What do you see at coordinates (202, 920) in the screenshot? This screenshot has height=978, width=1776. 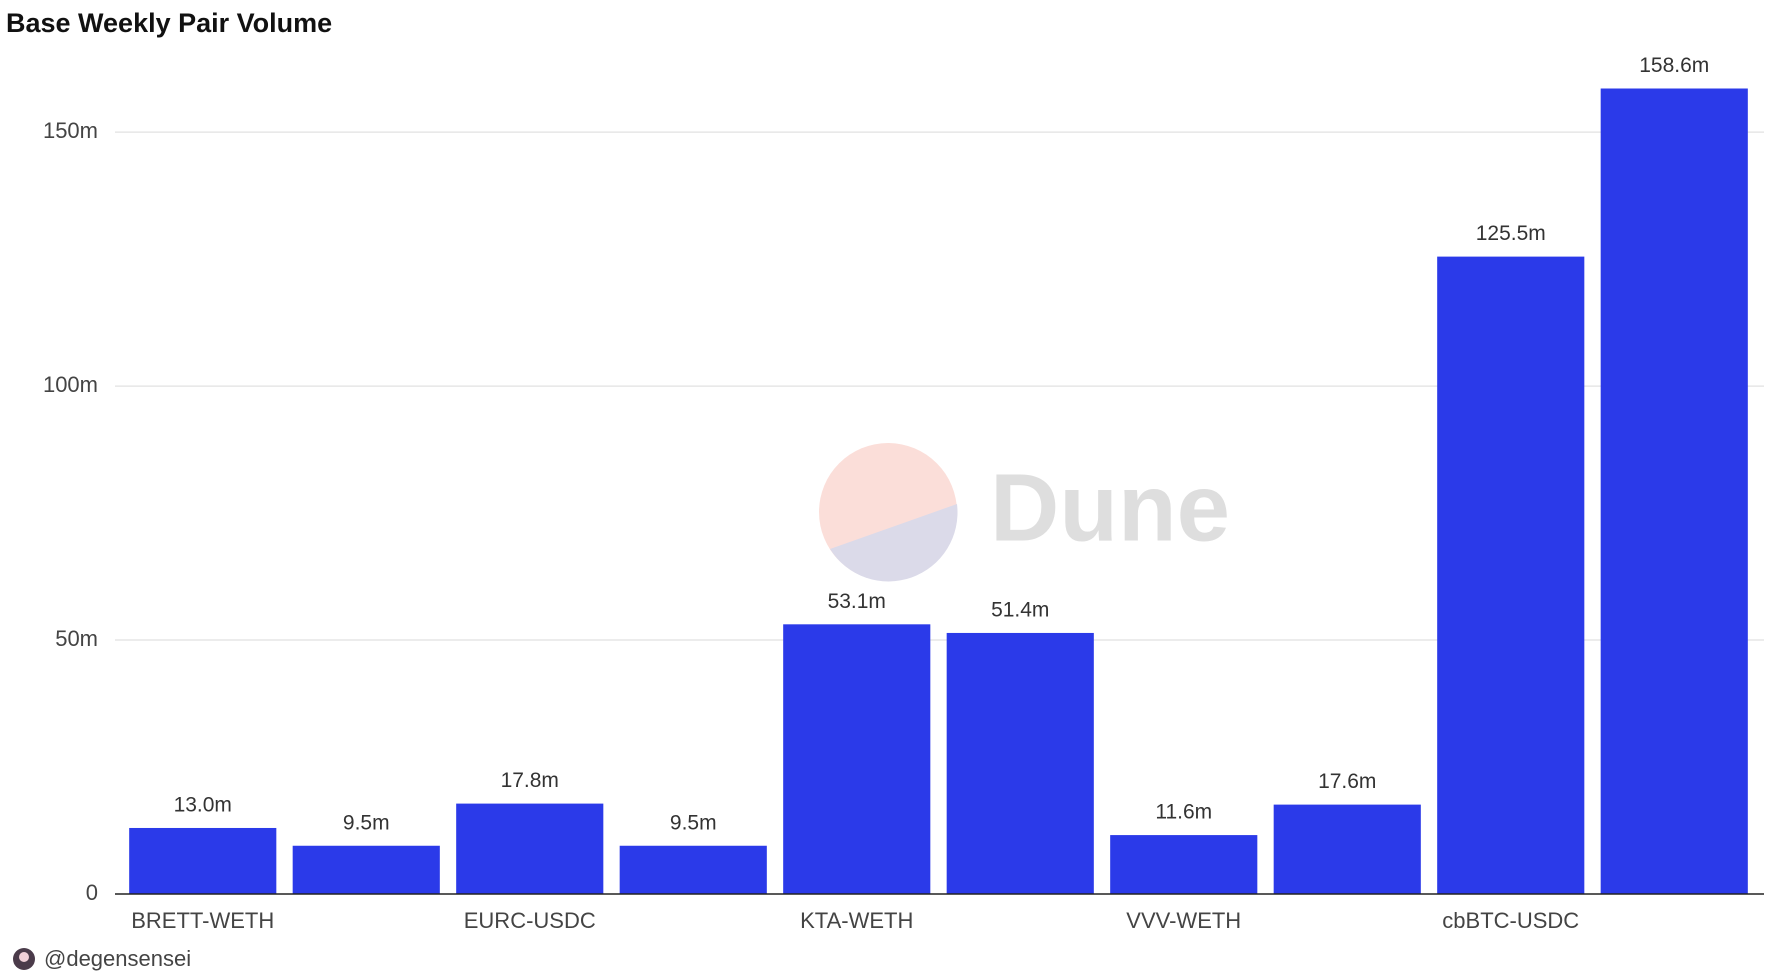 I see `x-tick-label: BRETT-WETH` at bounding box center [202, 920].